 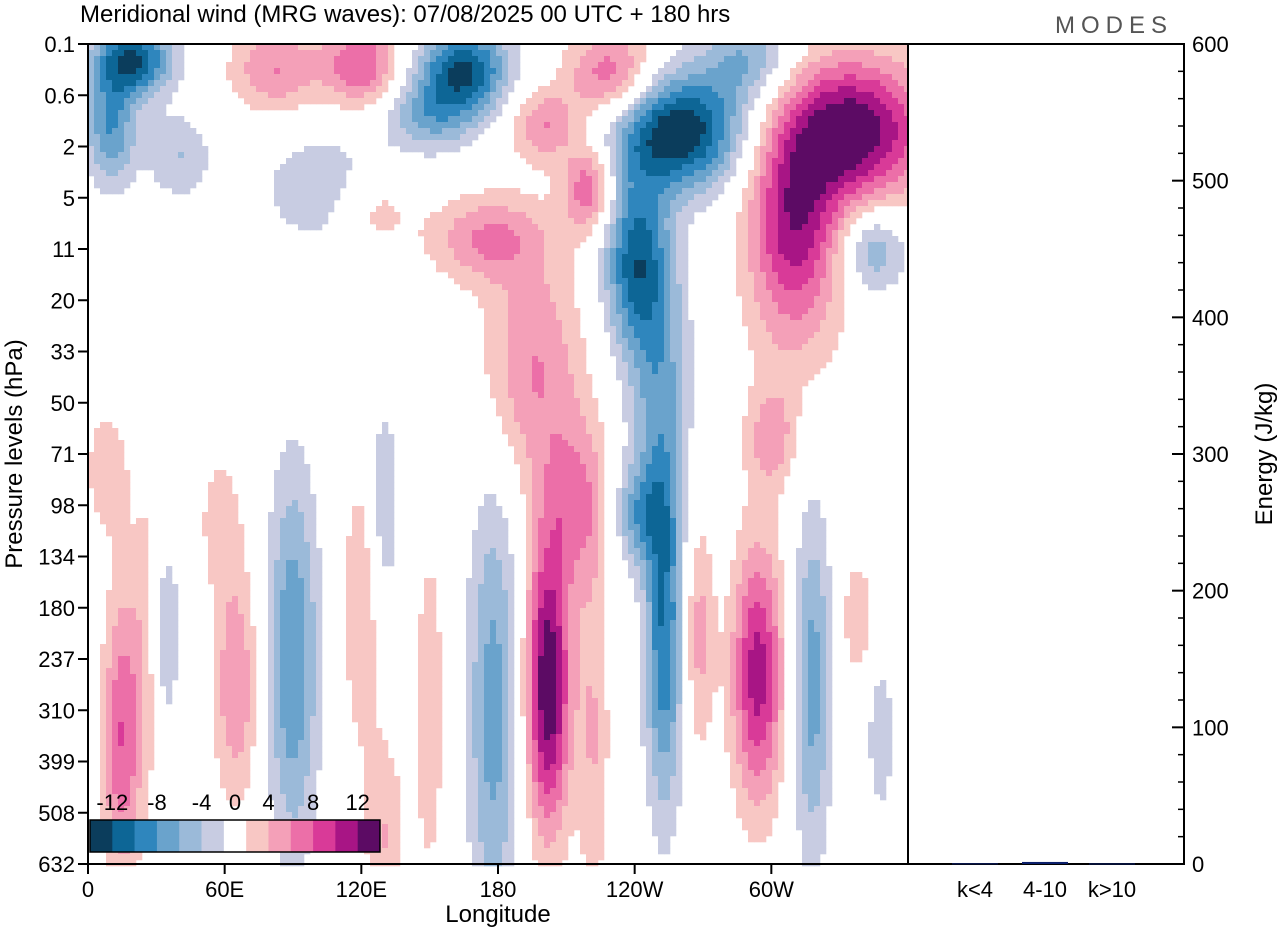 I want to click on energy-axis: 0 100 200 300 400 500 600, so click(x=1200, y=454).